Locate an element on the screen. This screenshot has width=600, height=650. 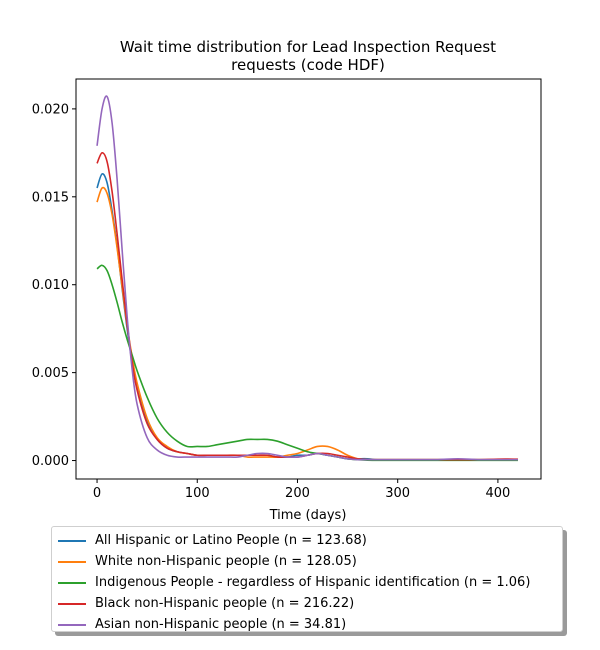
y-axis: 0.000 0.005 0.010 0.015 0.020 is located at coordinates (54, 285).